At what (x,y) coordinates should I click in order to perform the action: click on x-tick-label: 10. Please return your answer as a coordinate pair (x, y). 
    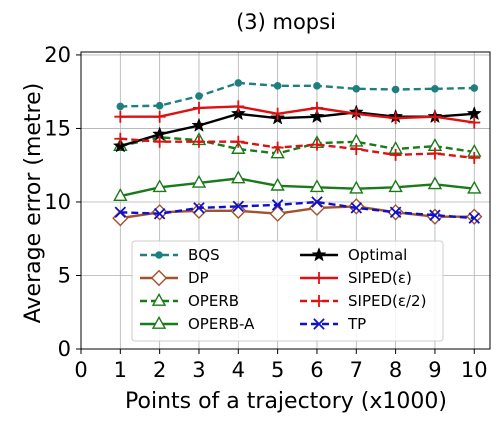
    Looking at the image, I should click on (474, 370).